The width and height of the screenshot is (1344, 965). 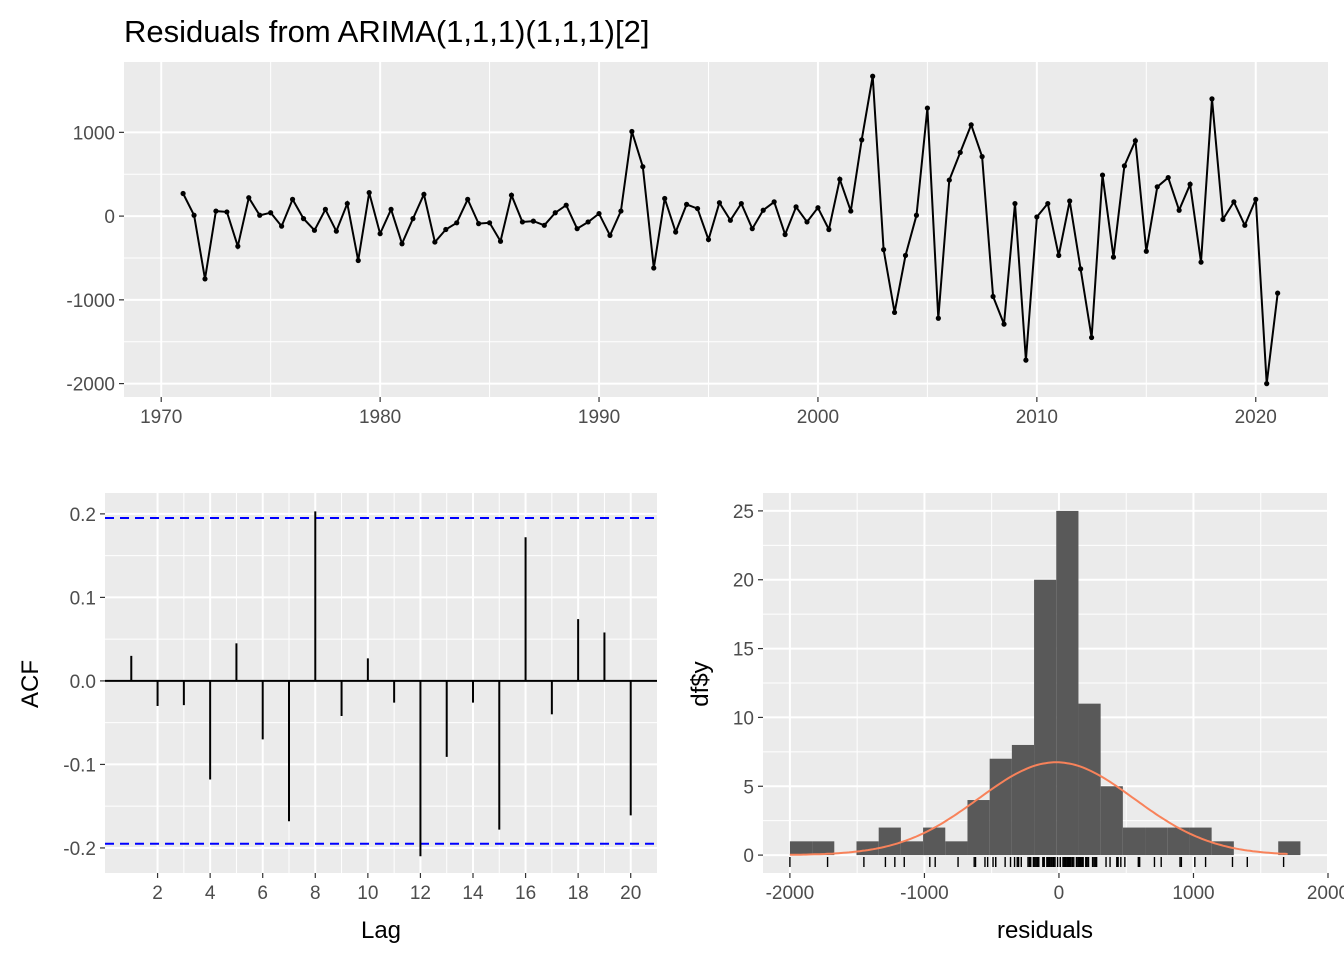 What do you see at coordinates (1059, 893) in the screenshot?
I see `histogram-x-tick-label: 0` at bounding box center [1059, 893].